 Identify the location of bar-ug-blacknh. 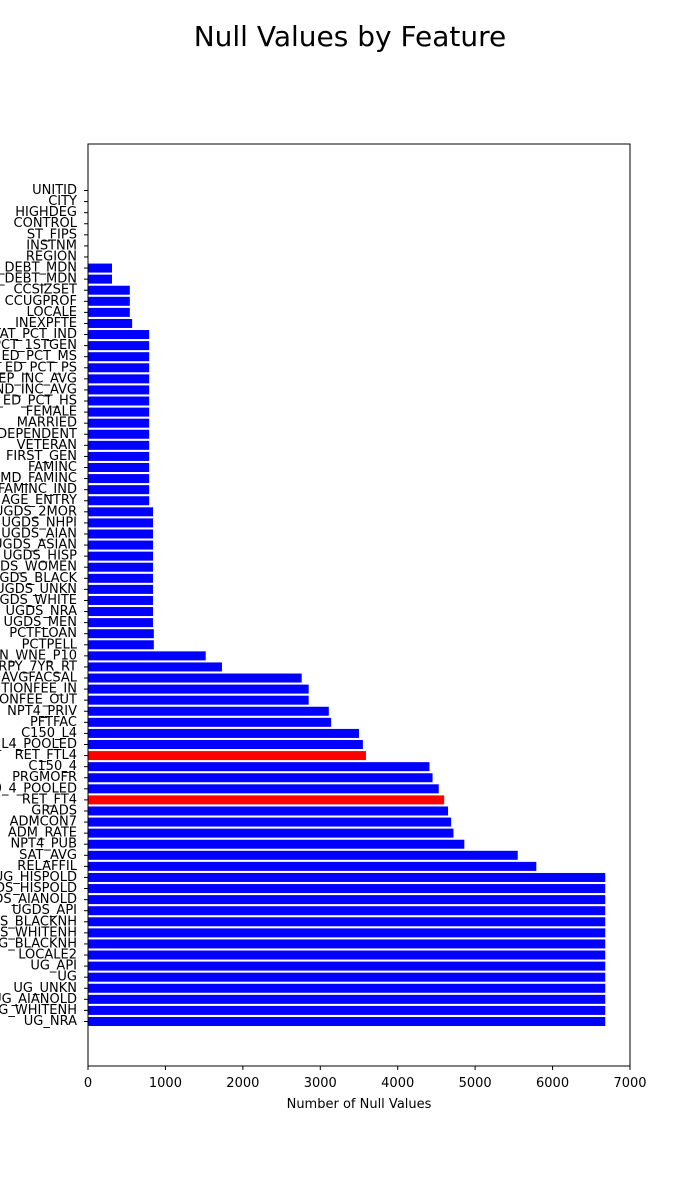
(347, 944).